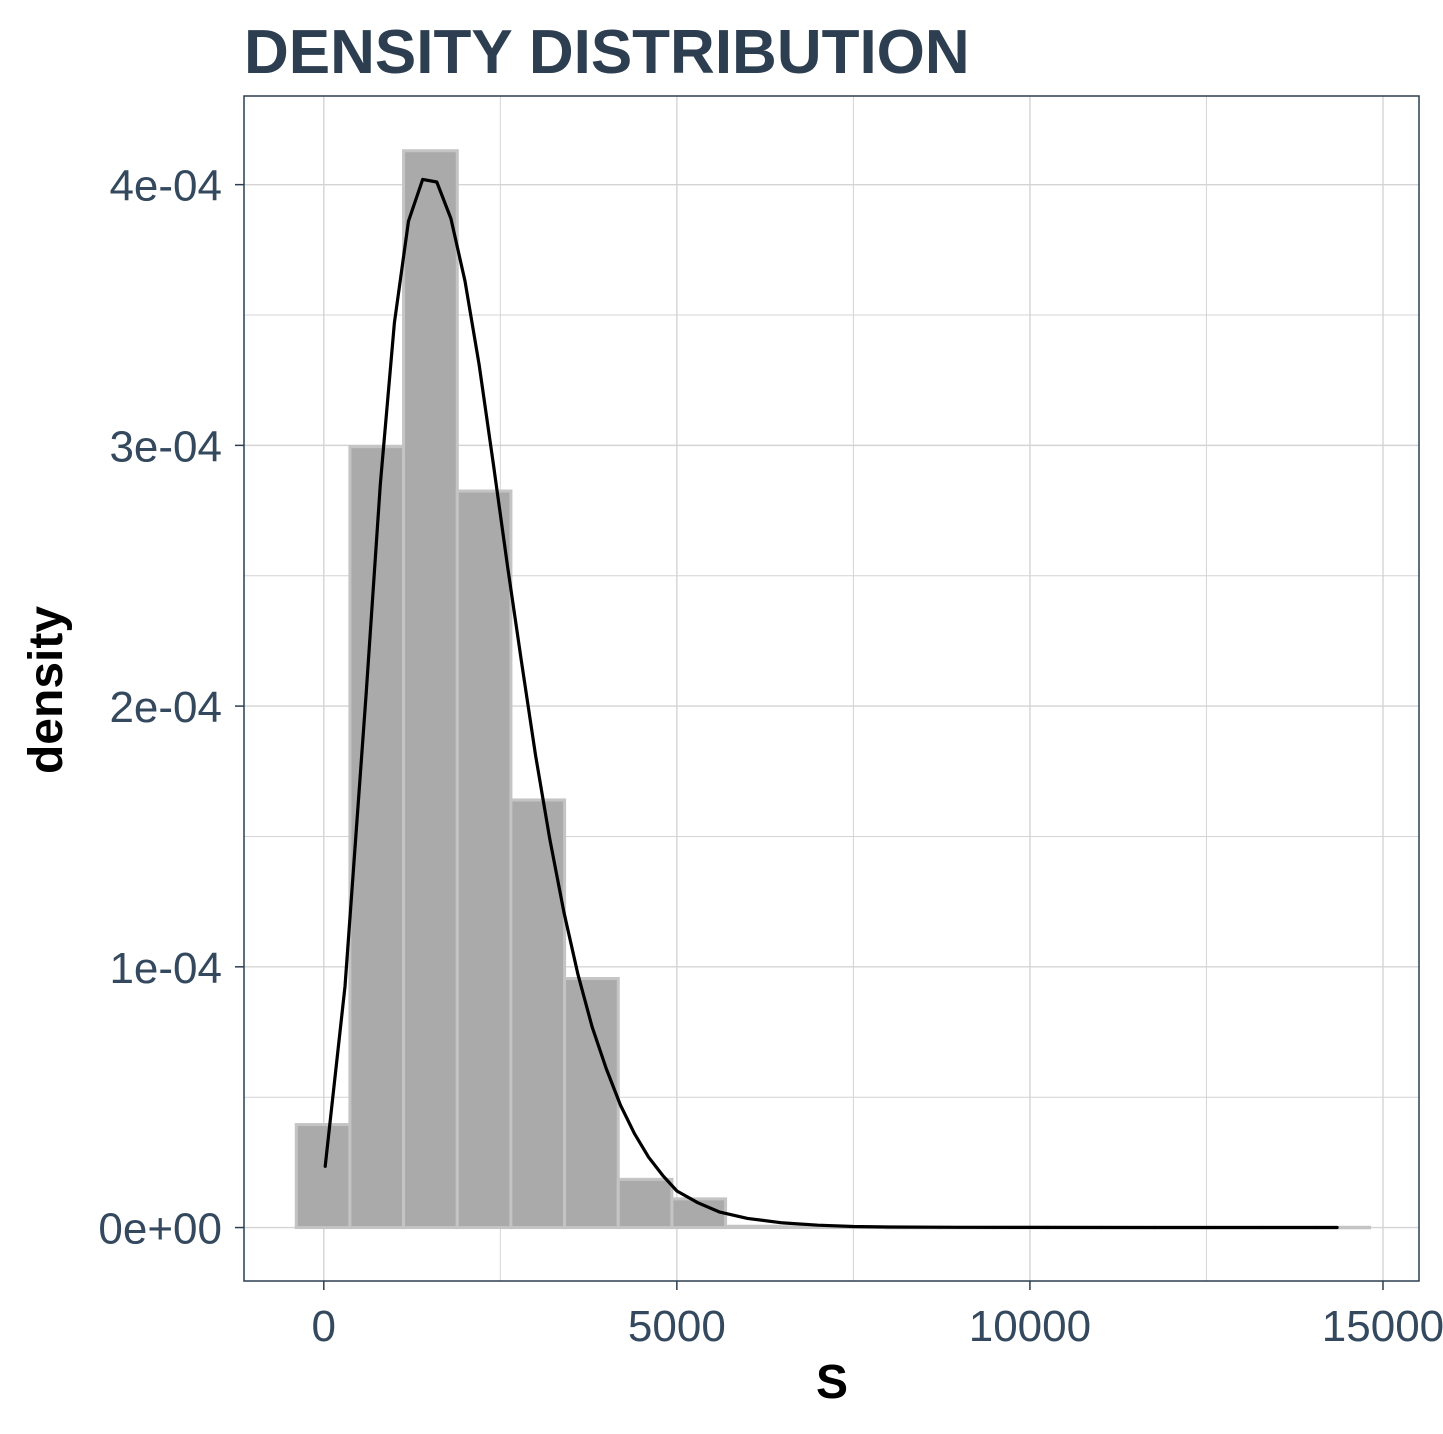 This screenshot has width=1443, height=1434. What do you see at coordinates (165, 446) in the screenshot?
I see `y-tick-label: 3e-04` at bounding box center [165, 446].